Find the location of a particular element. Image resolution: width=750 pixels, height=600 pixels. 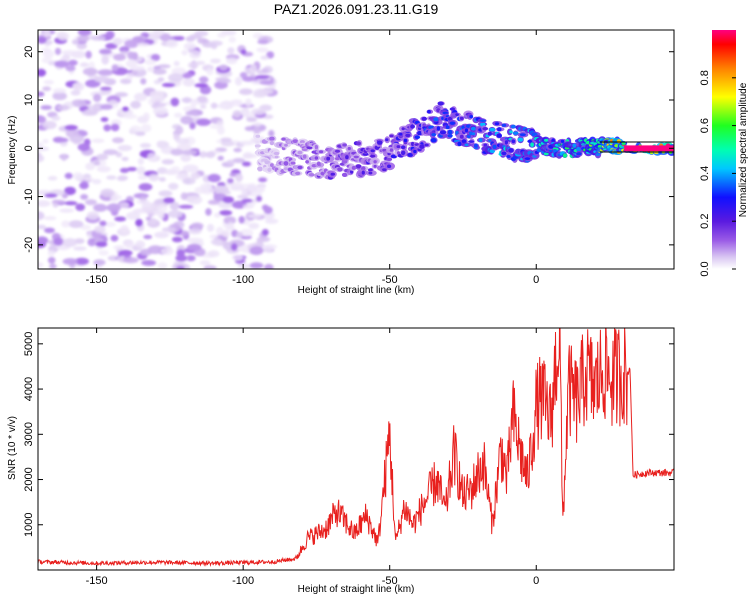

colorbar-tick-label: 0.0 is located at coordinates (705, 268).